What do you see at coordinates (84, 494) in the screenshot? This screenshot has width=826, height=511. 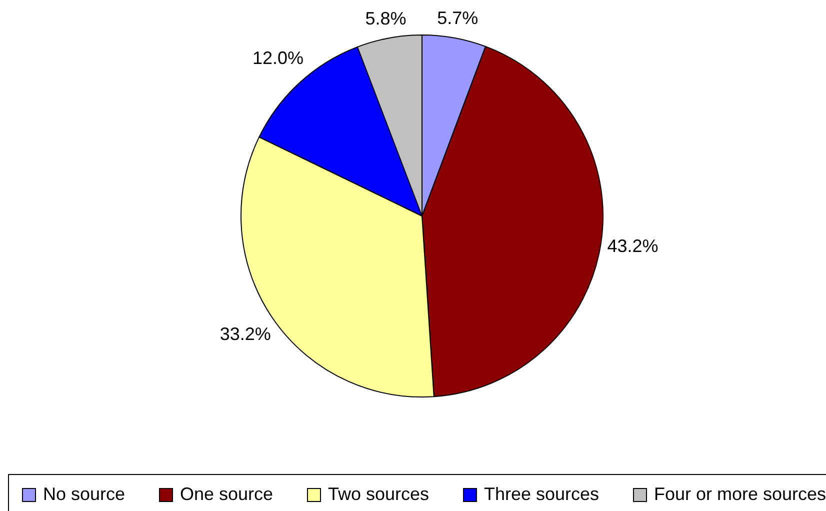 I see `legend-label: No source` at bounding box center [84, 494].